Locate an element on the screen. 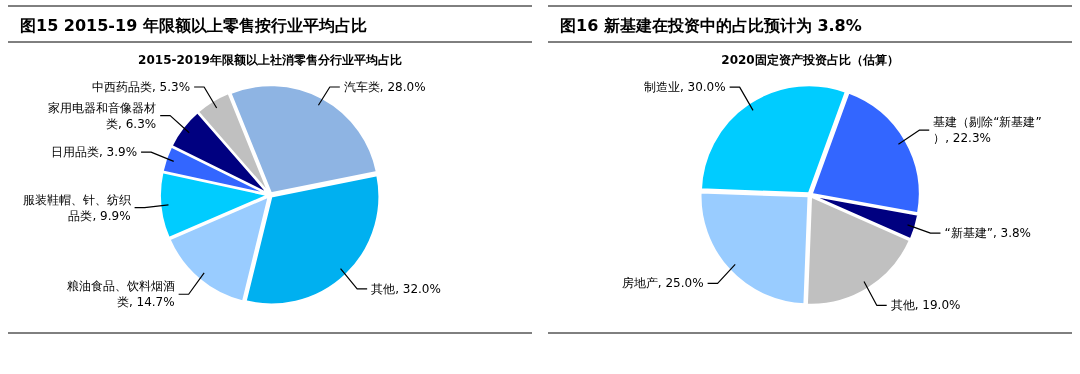  chart-subtitle: 2015-2019年限额以上社消零售分行业平均占比 is located at coordinates (270, 60).